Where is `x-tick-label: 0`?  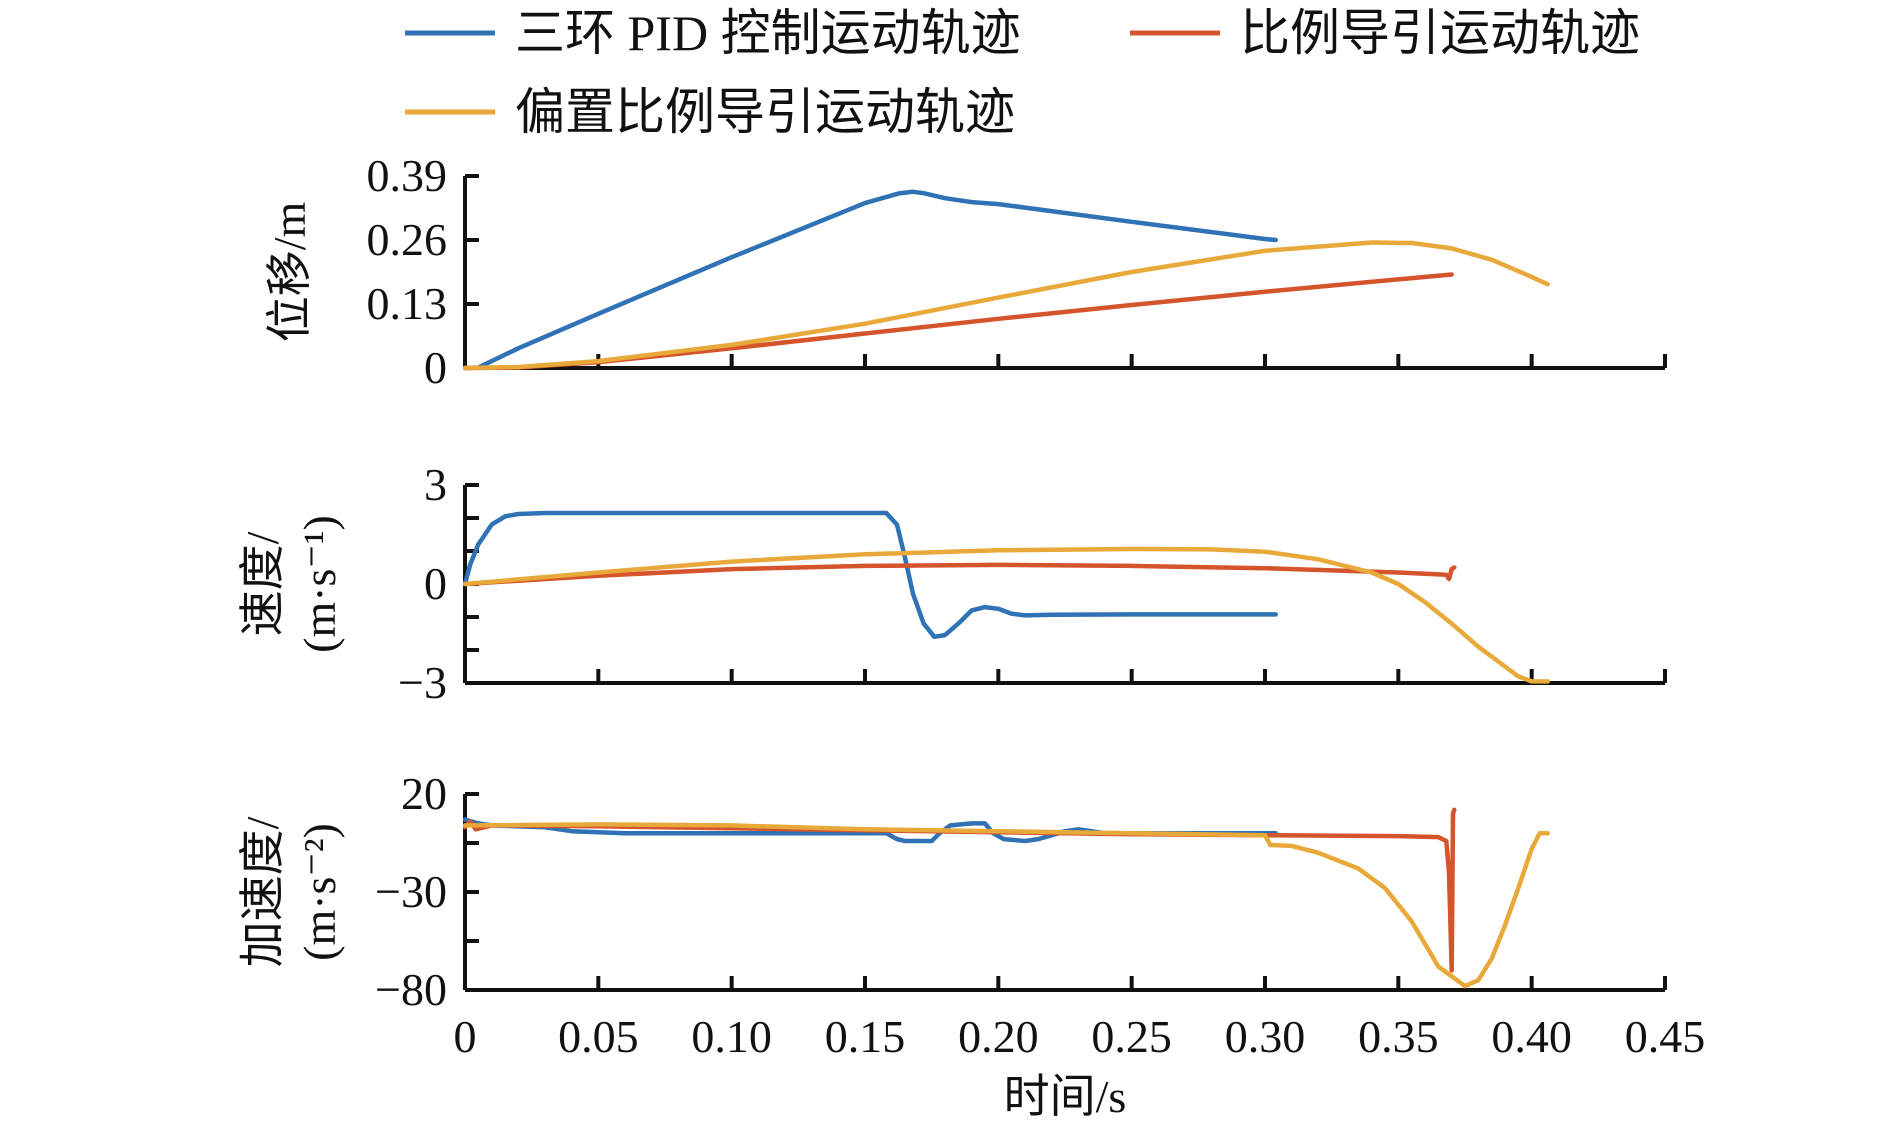 x-tick-label: 0 is located at coordinates (465, 1036).